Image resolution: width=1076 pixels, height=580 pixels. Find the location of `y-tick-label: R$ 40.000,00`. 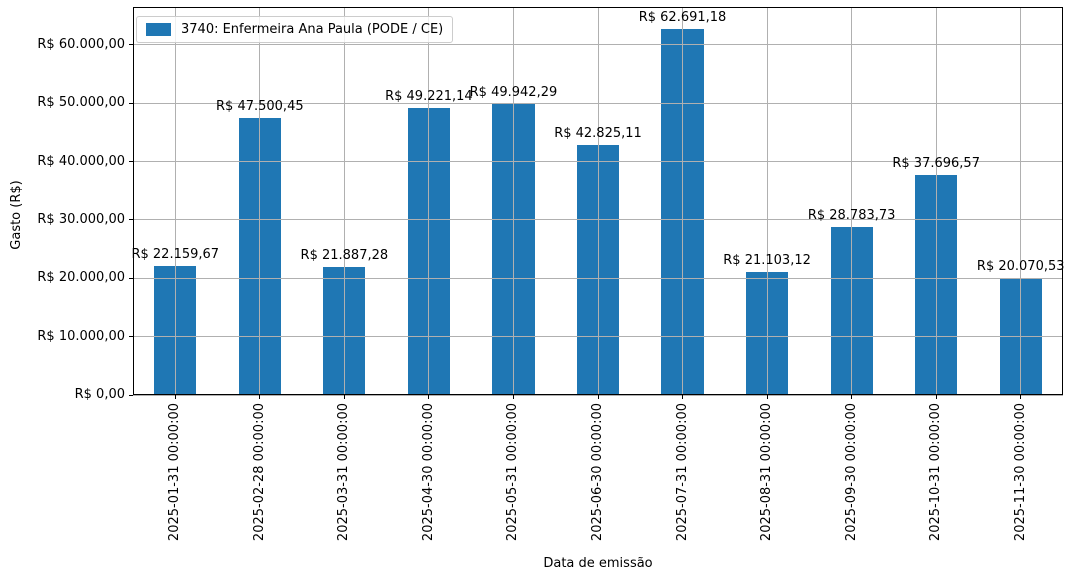

y-tick-label: R$ 40.000,00 is located at coordinates (81, 161).